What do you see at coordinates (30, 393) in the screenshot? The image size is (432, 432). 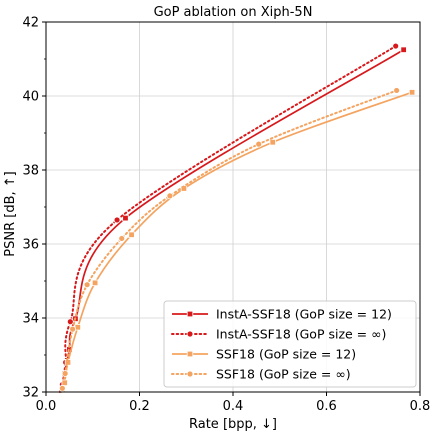 I see `y-tick-label: 32` at bounding box center [30, 393].